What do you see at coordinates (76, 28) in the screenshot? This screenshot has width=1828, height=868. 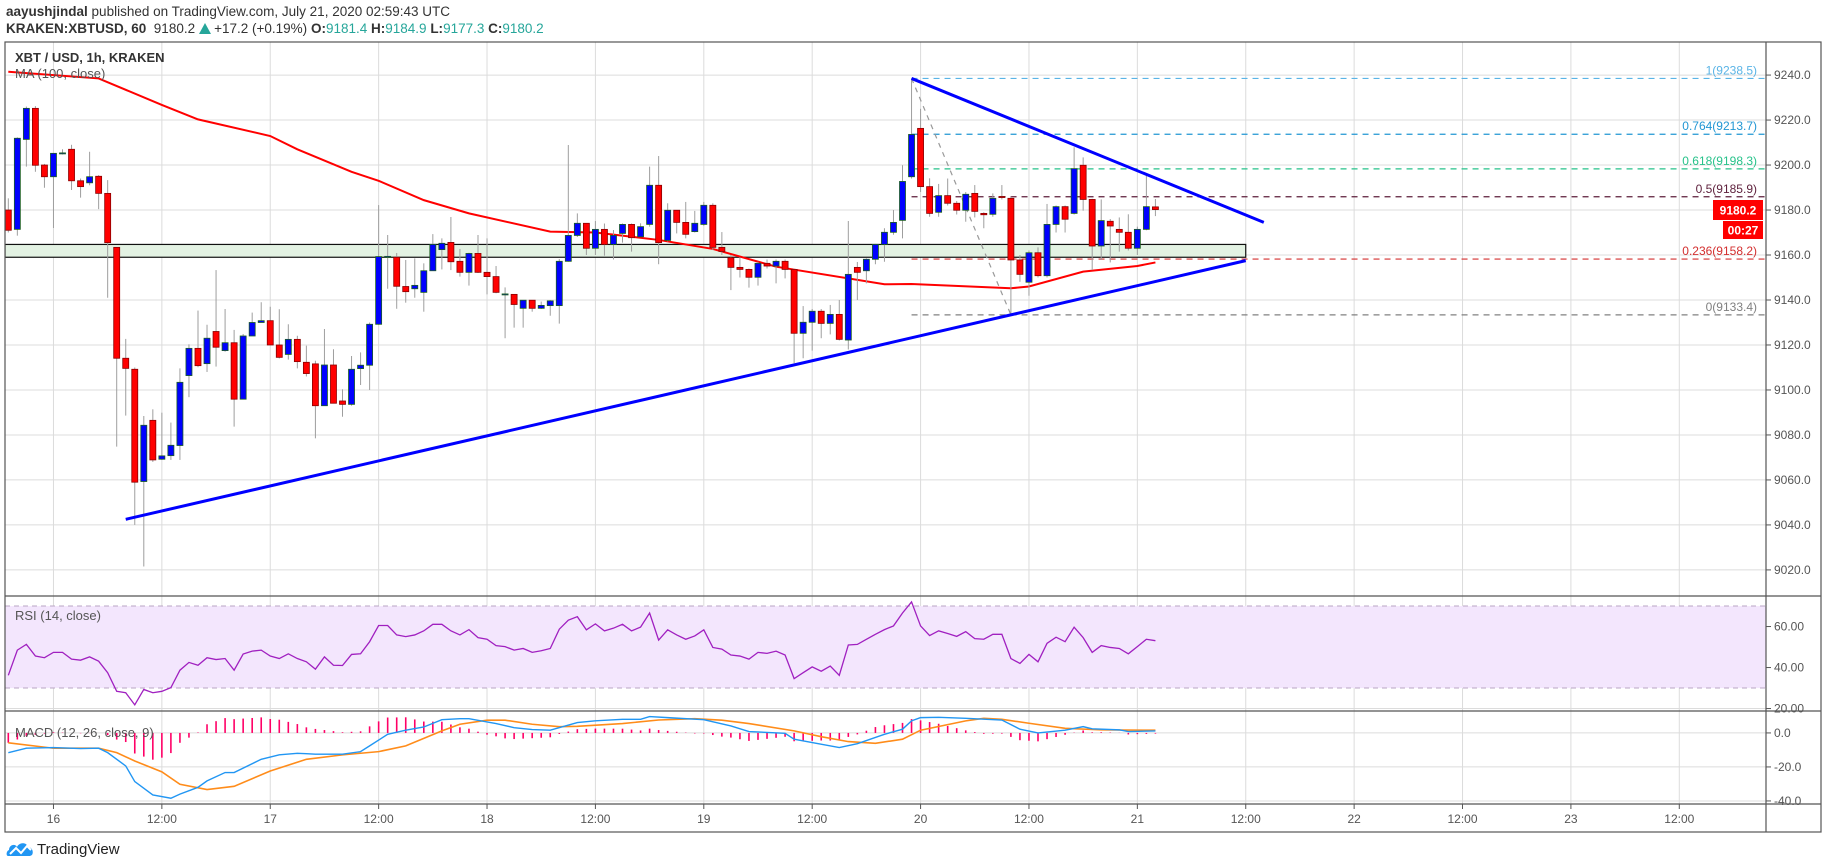 I see `symbol: KRAKEN:XBTUSD, 60` at bounding box center [76, 28].